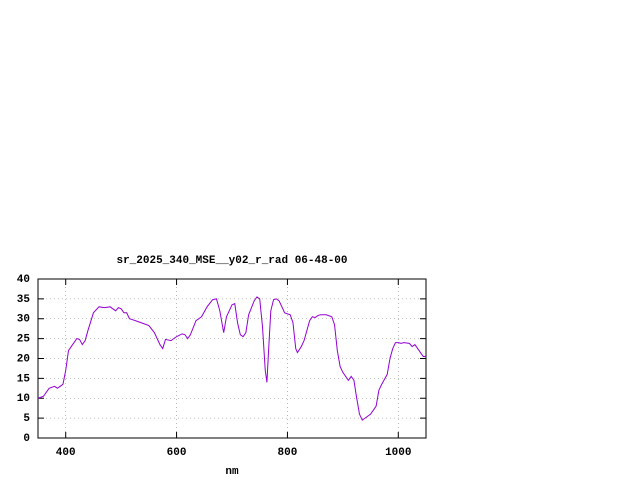  What do you see at coordinates (23, 399) in the screenshot?
I see `y-tick-label: 10` at bounding box center [23, 399].